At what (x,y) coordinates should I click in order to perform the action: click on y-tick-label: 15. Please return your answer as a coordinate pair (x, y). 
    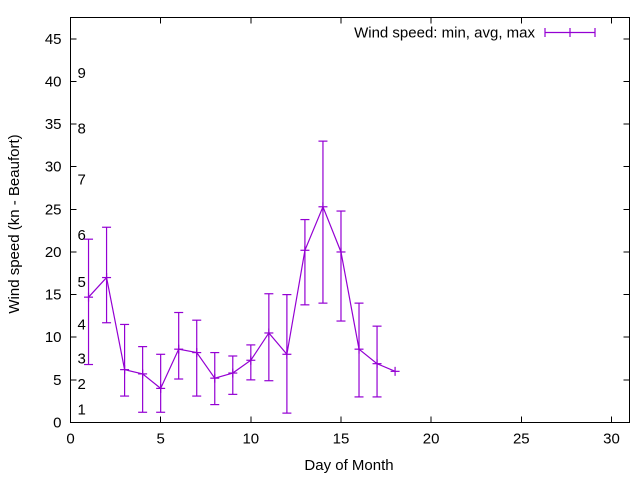
    Looking at the image, I should click on (53, 295).